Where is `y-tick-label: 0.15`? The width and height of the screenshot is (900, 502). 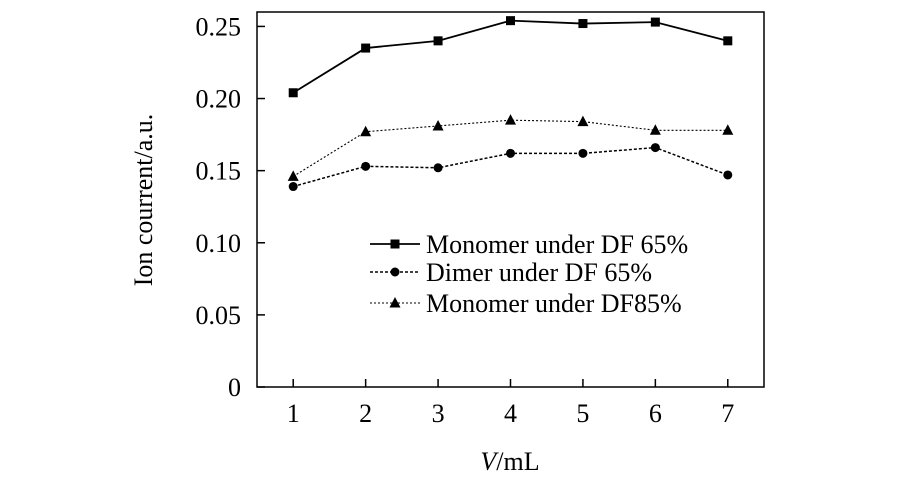
y-tick-label: 0.15 is located at coordinates (219, 171).